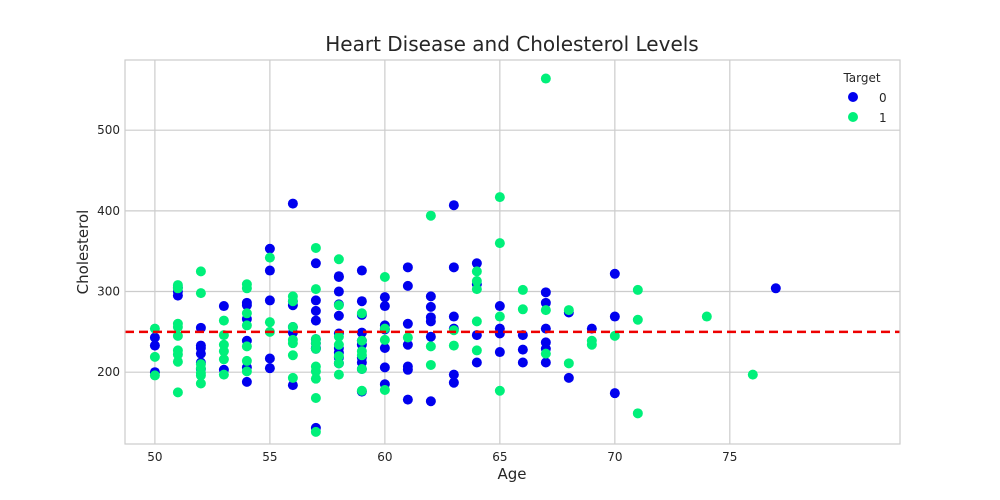  I want to click on x-tick-label: 50, so click(154, 457).